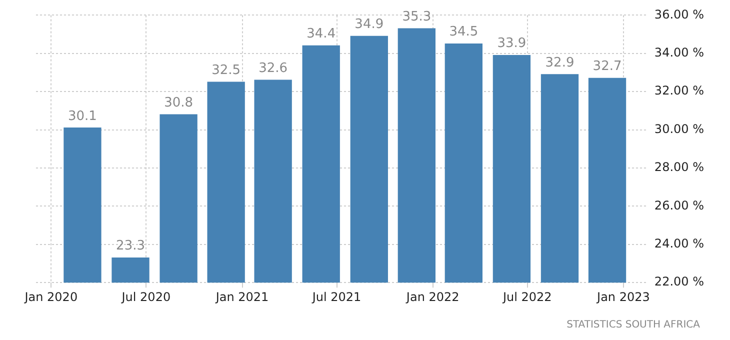 The height and width of the screenshot is (340, 730). I want to click on text: STATISTICS SOUTH AFRICA, so click(633, 325).